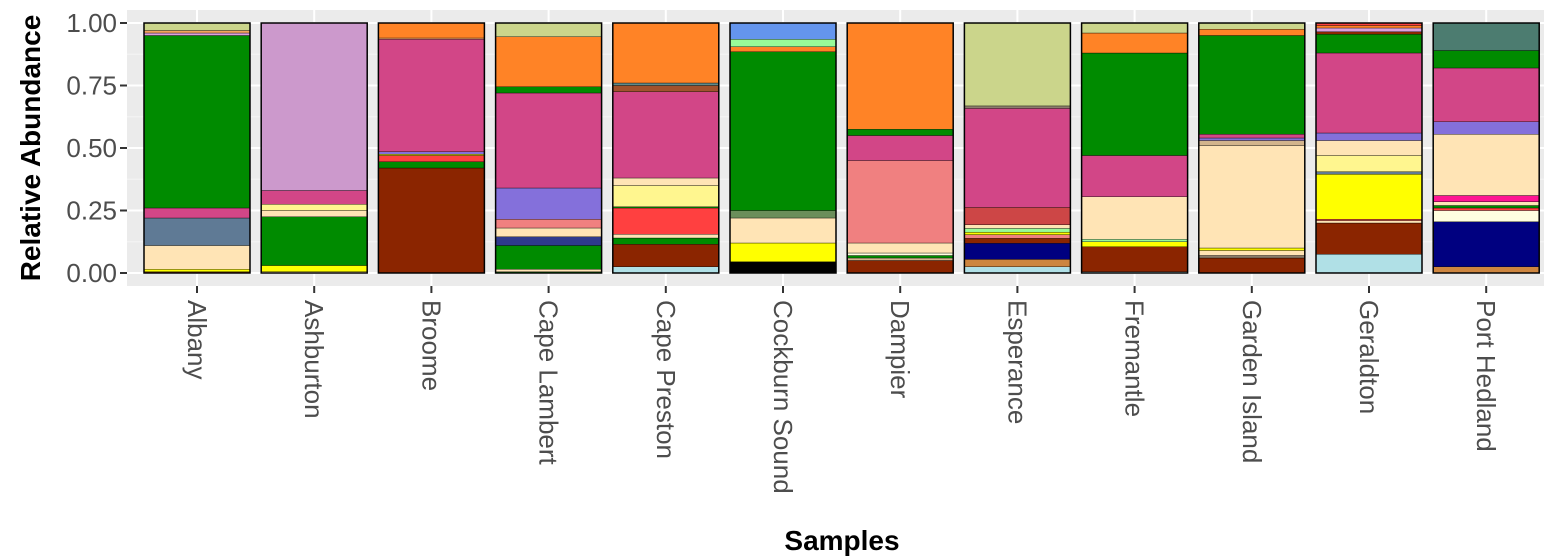 The width and height of the screenshot is (1544, 558). I want to click on y-axis: 0.00 0.25 0.50 0.75 1.00, so click(96, 148).